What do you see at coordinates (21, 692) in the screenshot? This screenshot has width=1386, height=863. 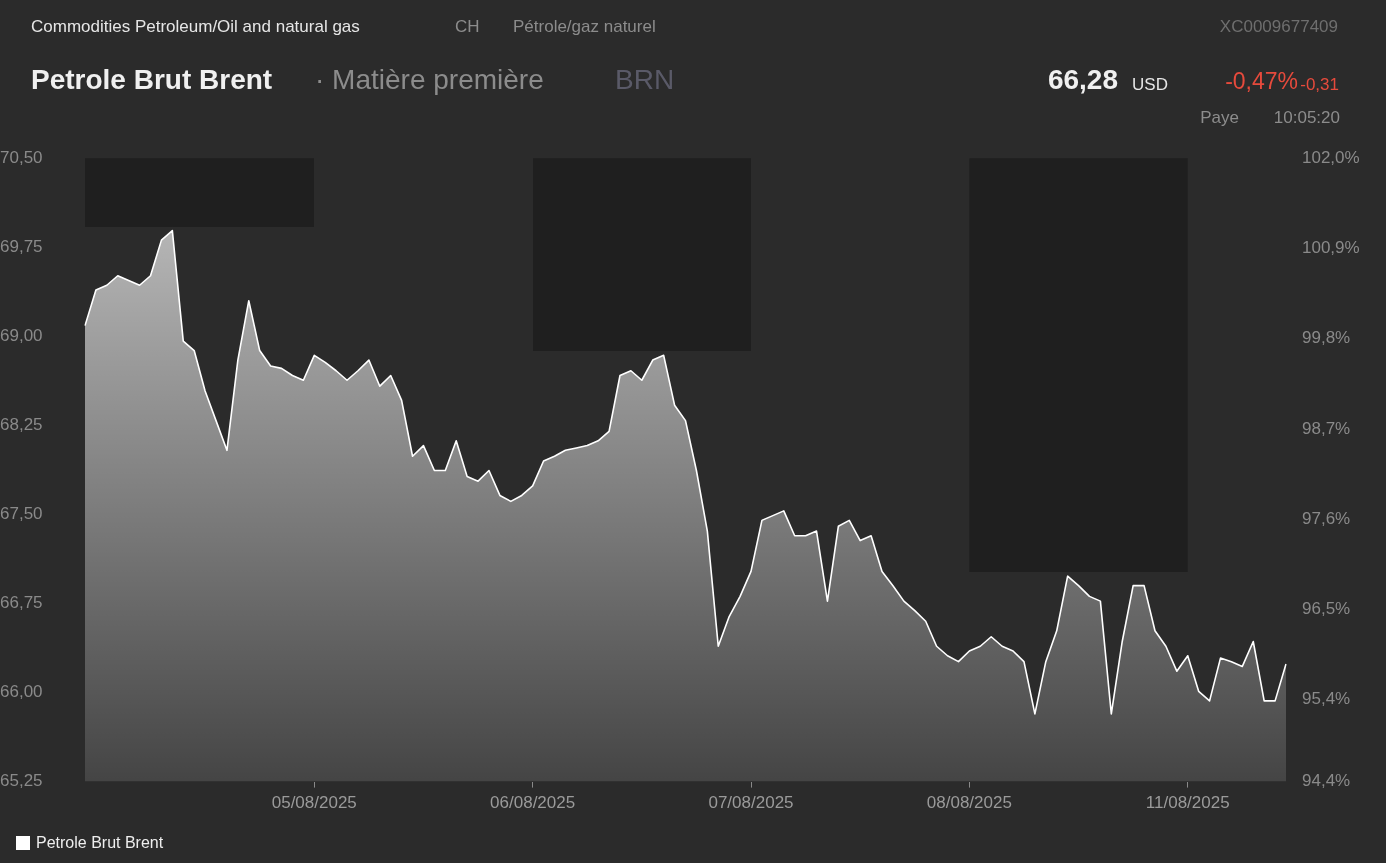 I see `y-tick-label: 66,00` at bounding box center [21, 692].